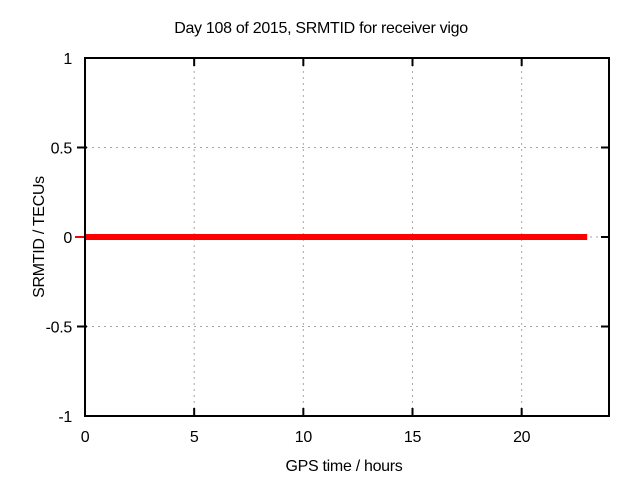 This screenshot has height=480, width=640. I want to click on y-tick-label: 1, so click(67, 59).